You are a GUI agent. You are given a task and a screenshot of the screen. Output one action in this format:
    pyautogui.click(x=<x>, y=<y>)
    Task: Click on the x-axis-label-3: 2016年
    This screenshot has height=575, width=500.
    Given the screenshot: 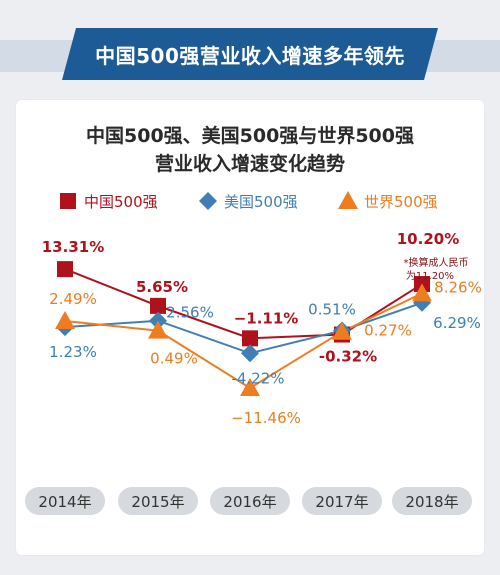 What is the action you would take?
    pyautogui.click(x=249, y=502)
    